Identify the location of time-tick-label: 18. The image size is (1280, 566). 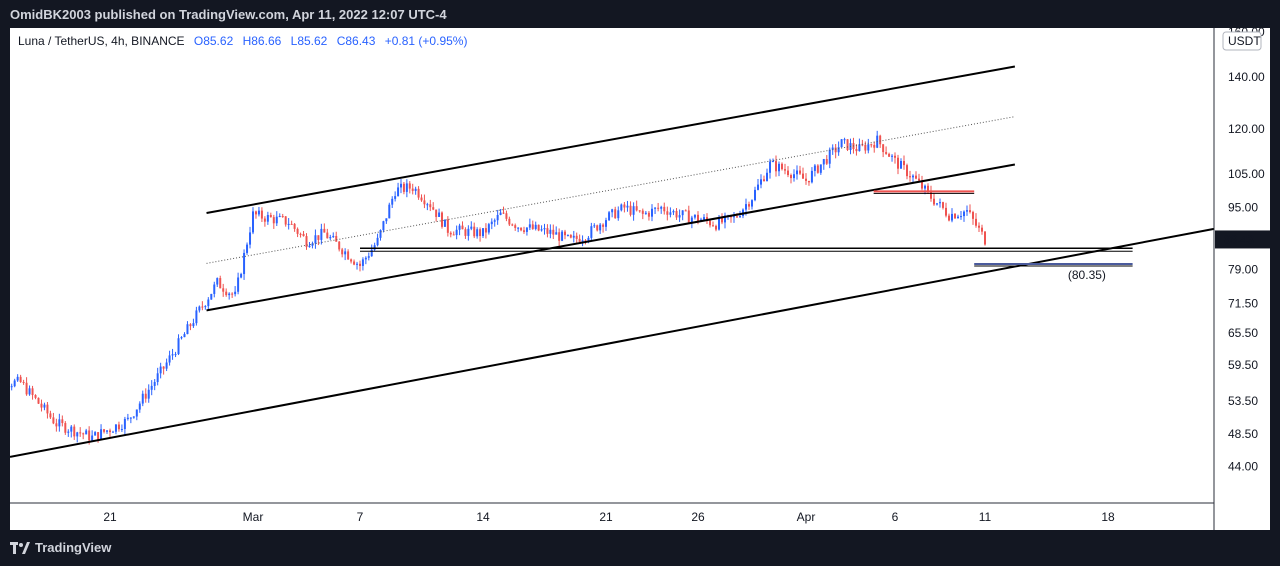
(1108, 517).